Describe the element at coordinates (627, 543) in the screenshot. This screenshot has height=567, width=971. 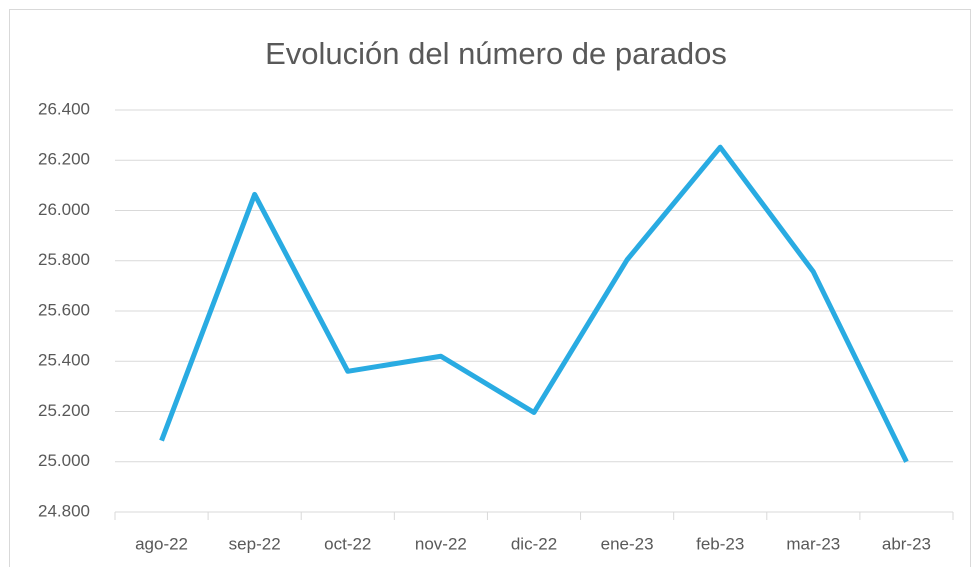
I see `x-tick-label: ene-23` at that location.